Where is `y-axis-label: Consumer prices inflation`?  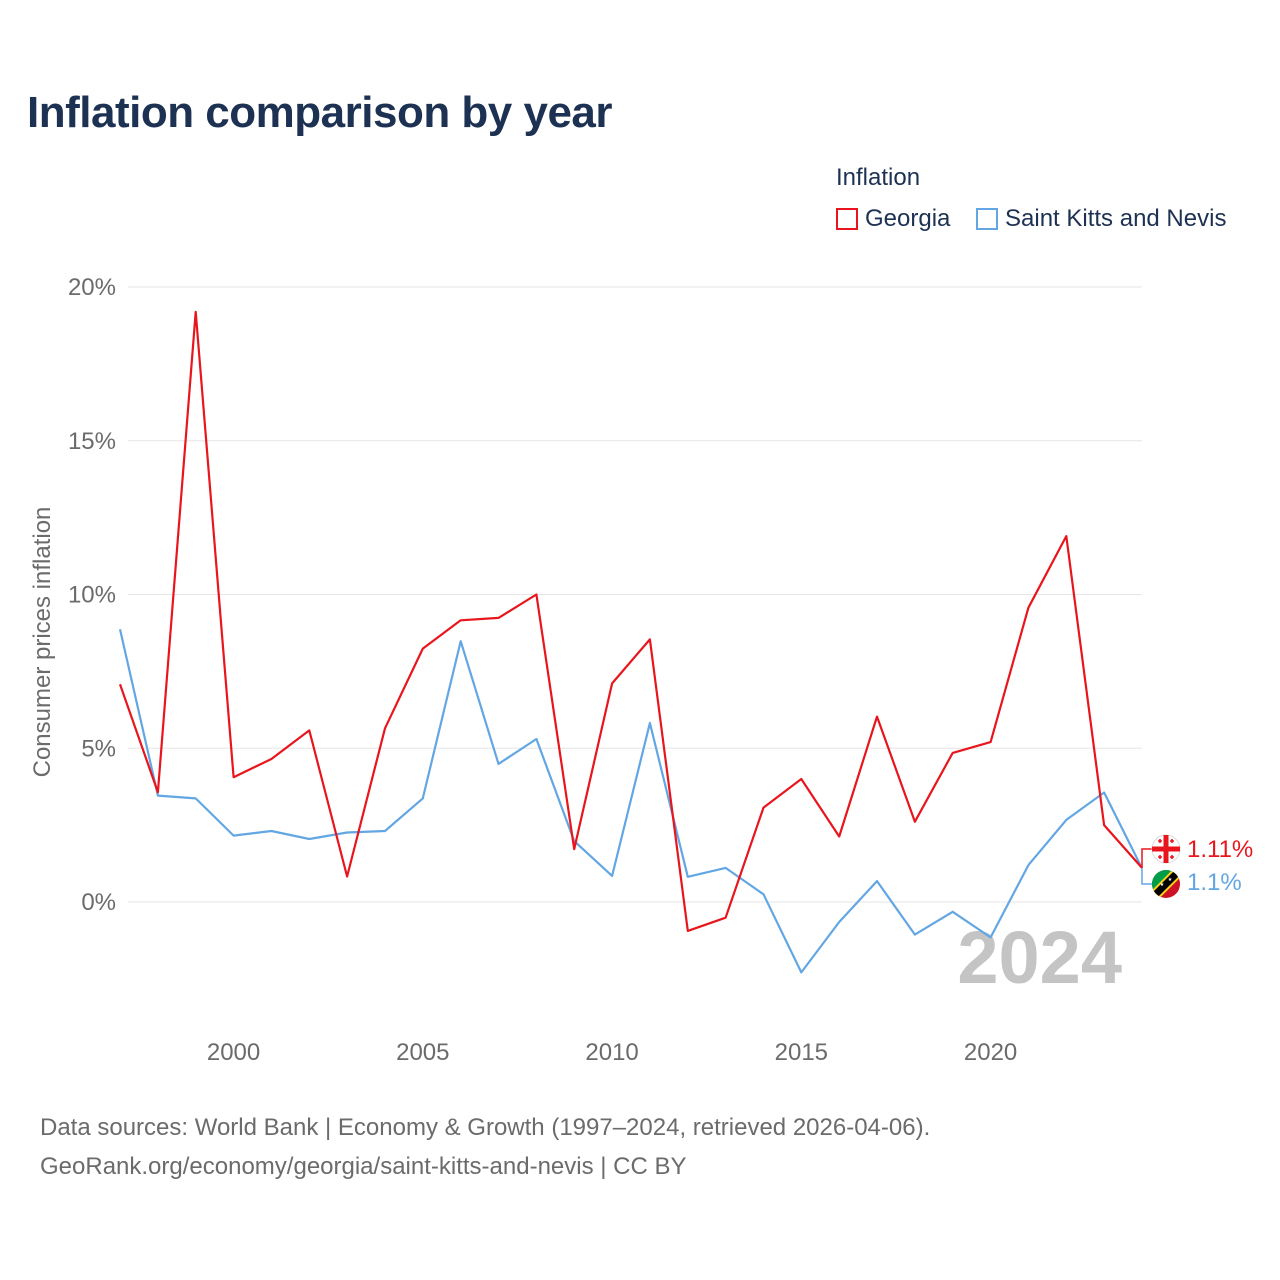 y-axis-label: Consumer prices inflation is located at coordinates (42, 642).